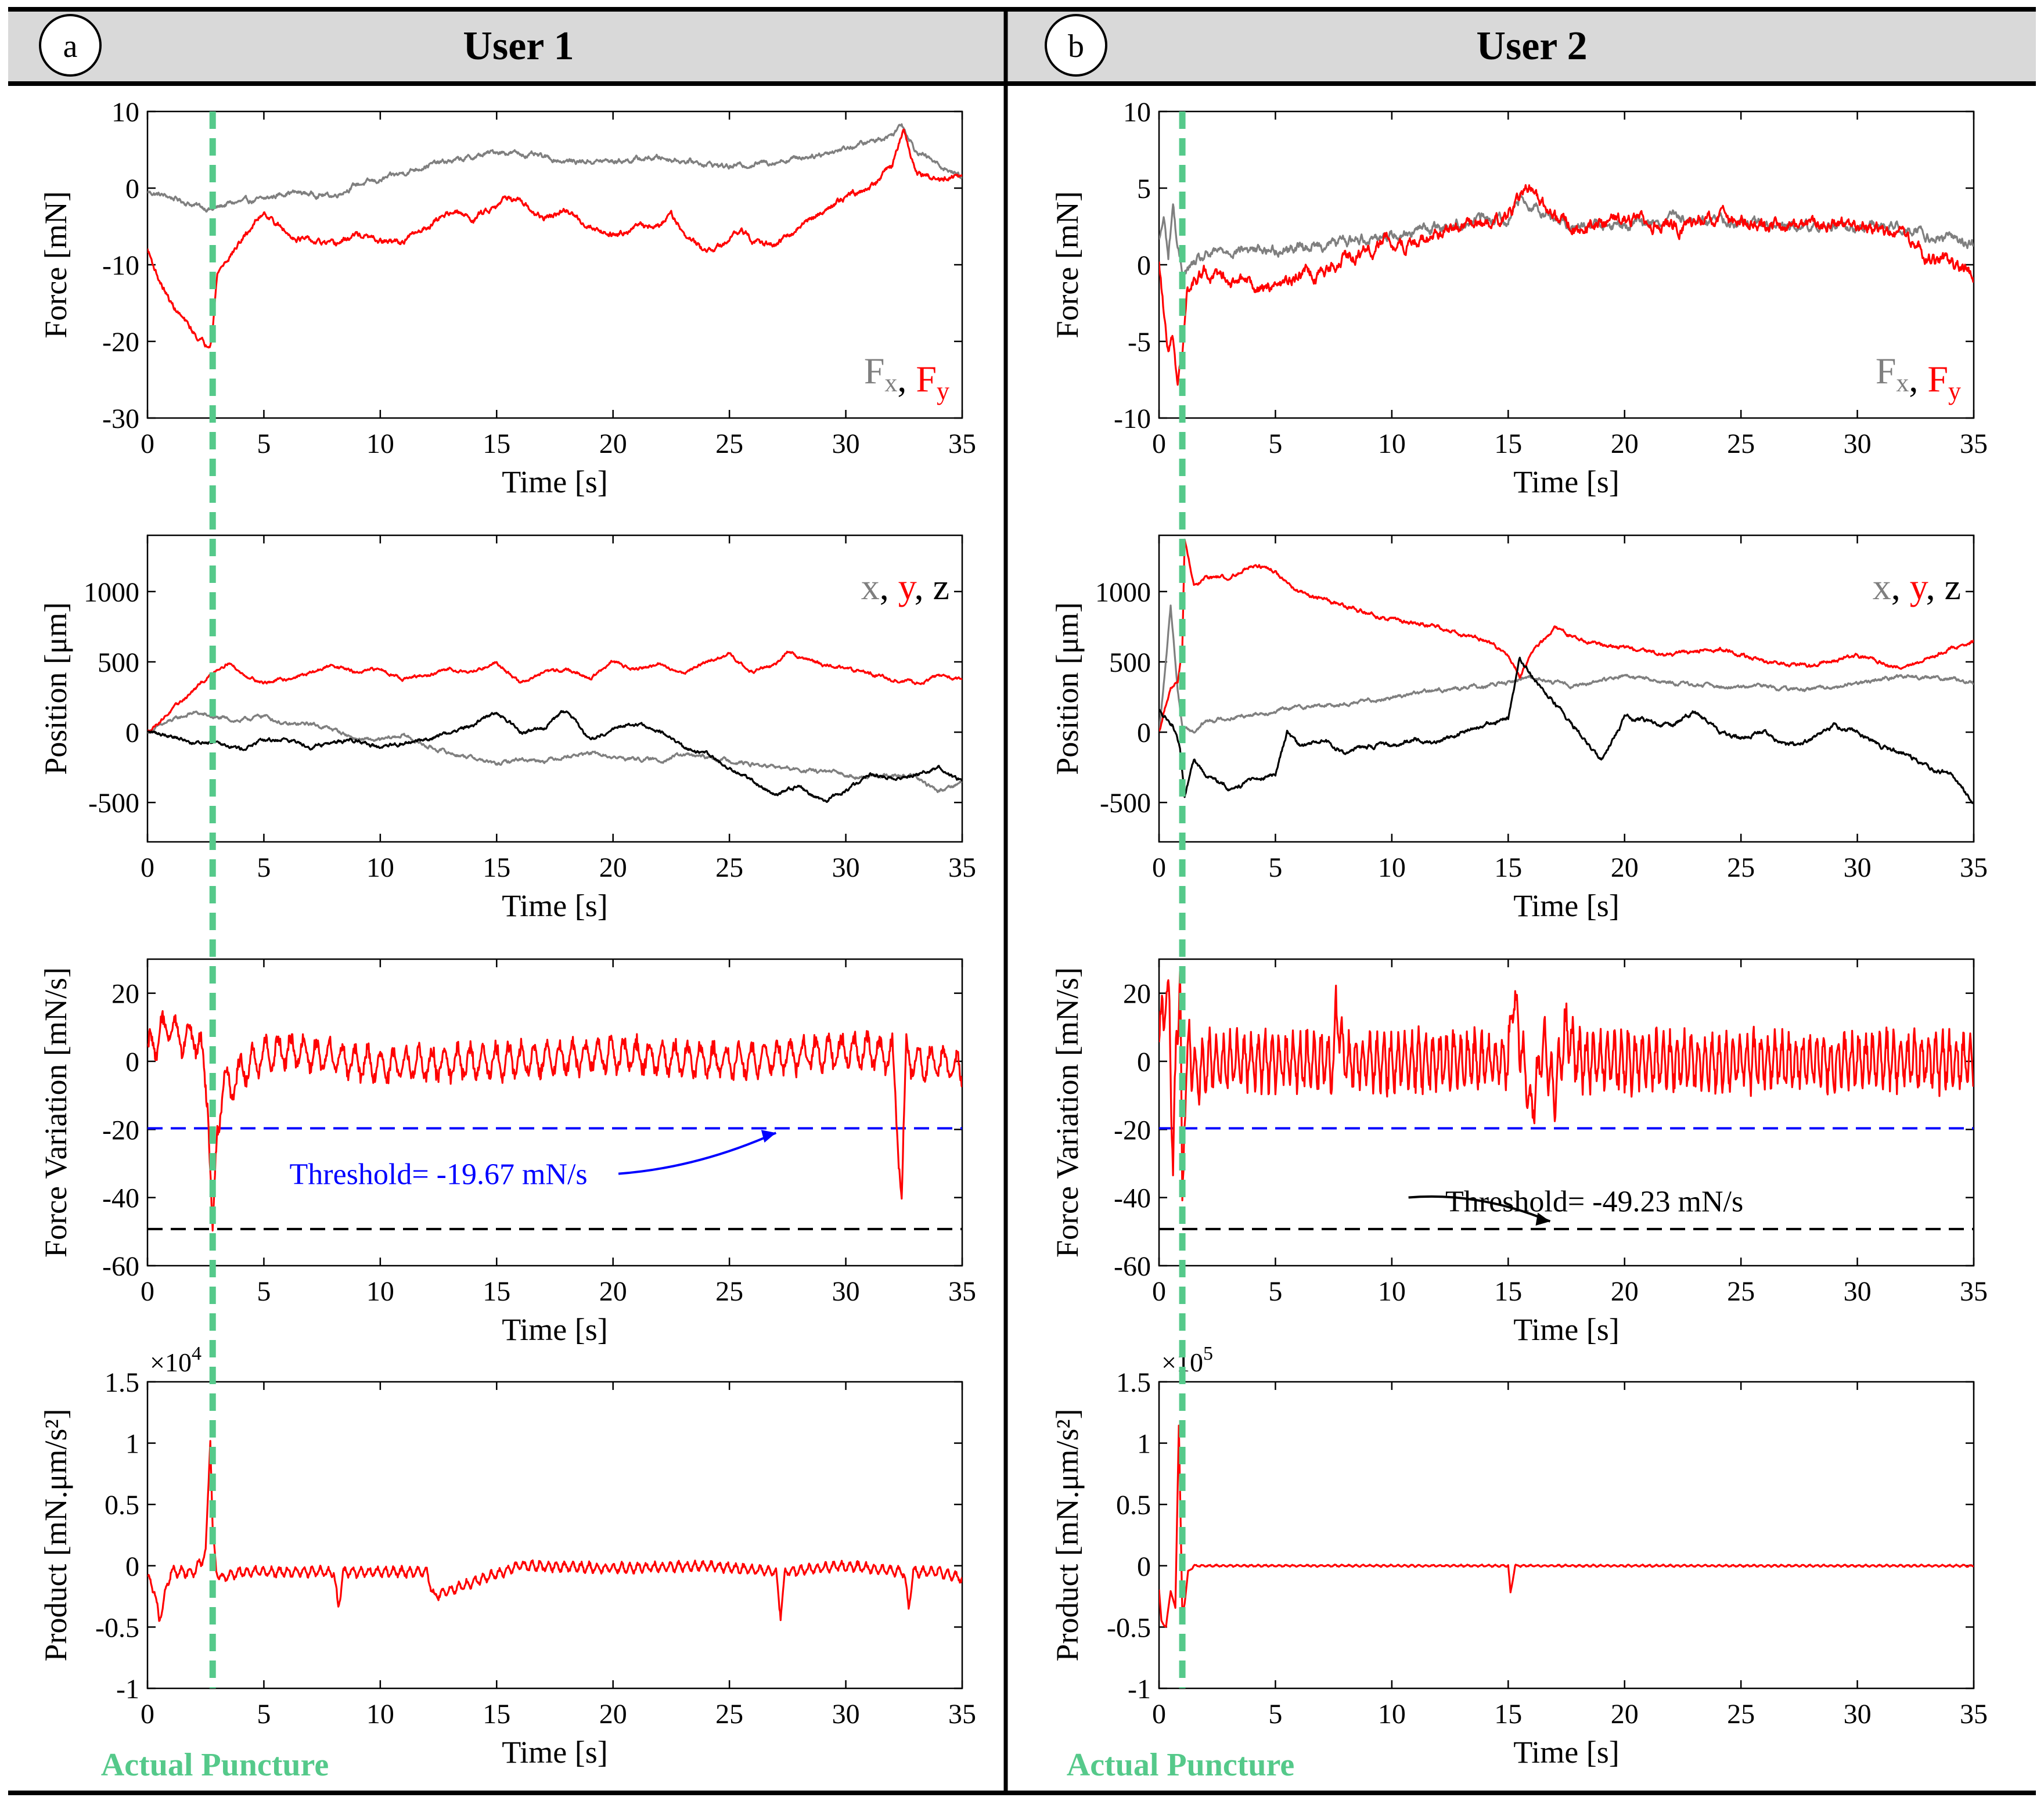 The image size is (2044, 1801). I want to click on u1-force-ytick-label: -10, so click(120, 265).